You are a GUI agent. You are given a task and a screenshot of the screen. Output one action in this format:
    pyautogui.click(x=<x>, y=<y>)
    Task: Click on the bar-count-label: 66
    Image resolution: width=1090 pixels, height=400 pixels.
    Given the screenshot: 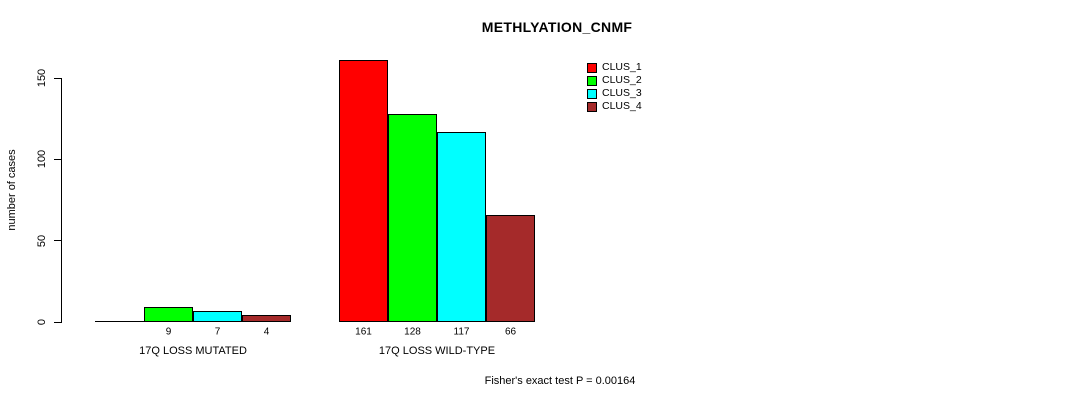 What is the action you would take?
    pyautogui.click(x=510, y=332)
    